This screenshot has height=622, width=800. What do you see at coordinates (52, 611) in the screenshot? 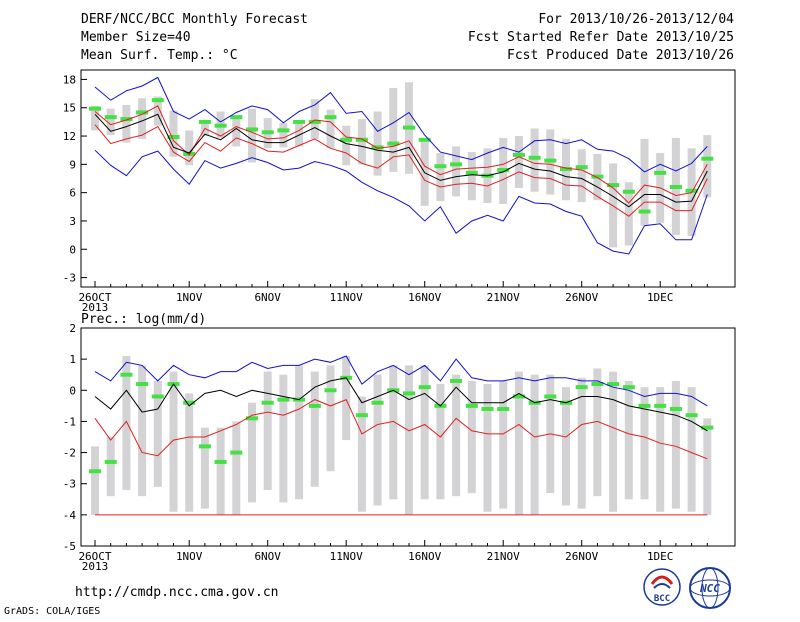
I see `grads-credit: GrADS: COLA/IGES` at bounding box center [52, 611].